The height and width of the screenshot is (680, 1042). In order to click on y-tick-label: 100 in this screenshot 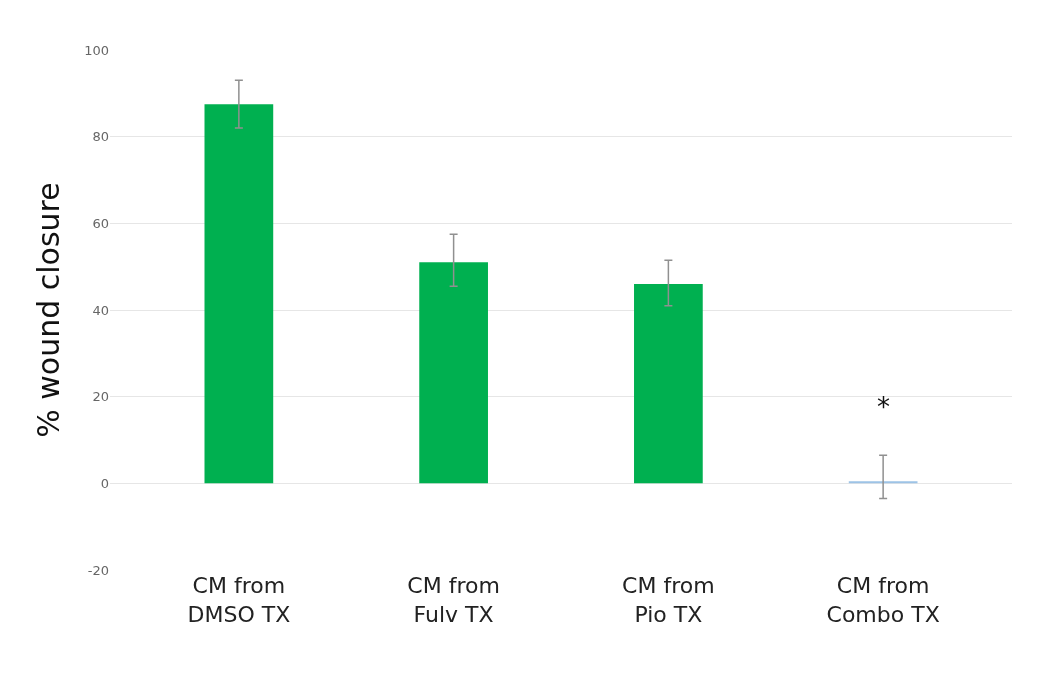, I will do `click(96, 50)`.